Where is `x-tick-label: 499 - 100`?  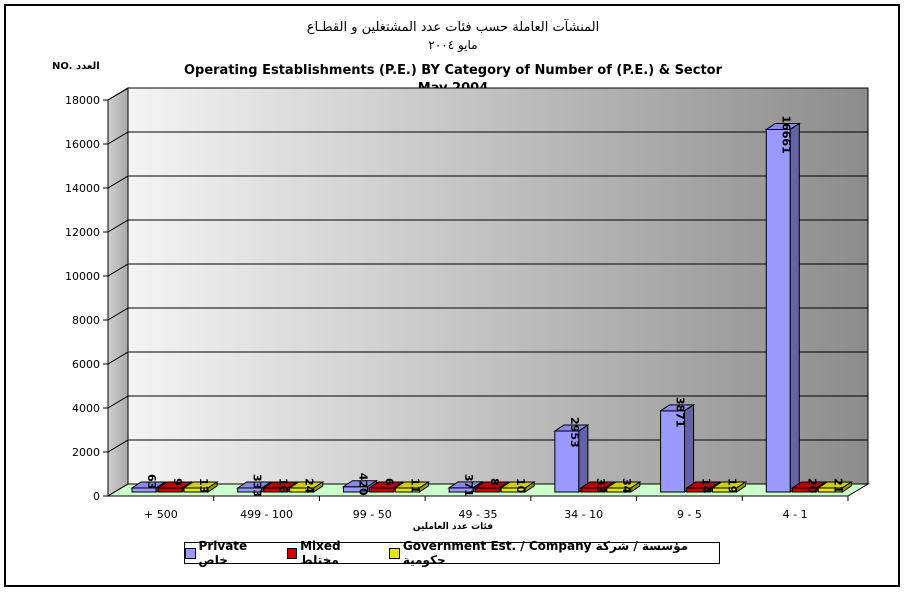 x-tick-label: 499 - 100 is located at coordinates (266, 514).